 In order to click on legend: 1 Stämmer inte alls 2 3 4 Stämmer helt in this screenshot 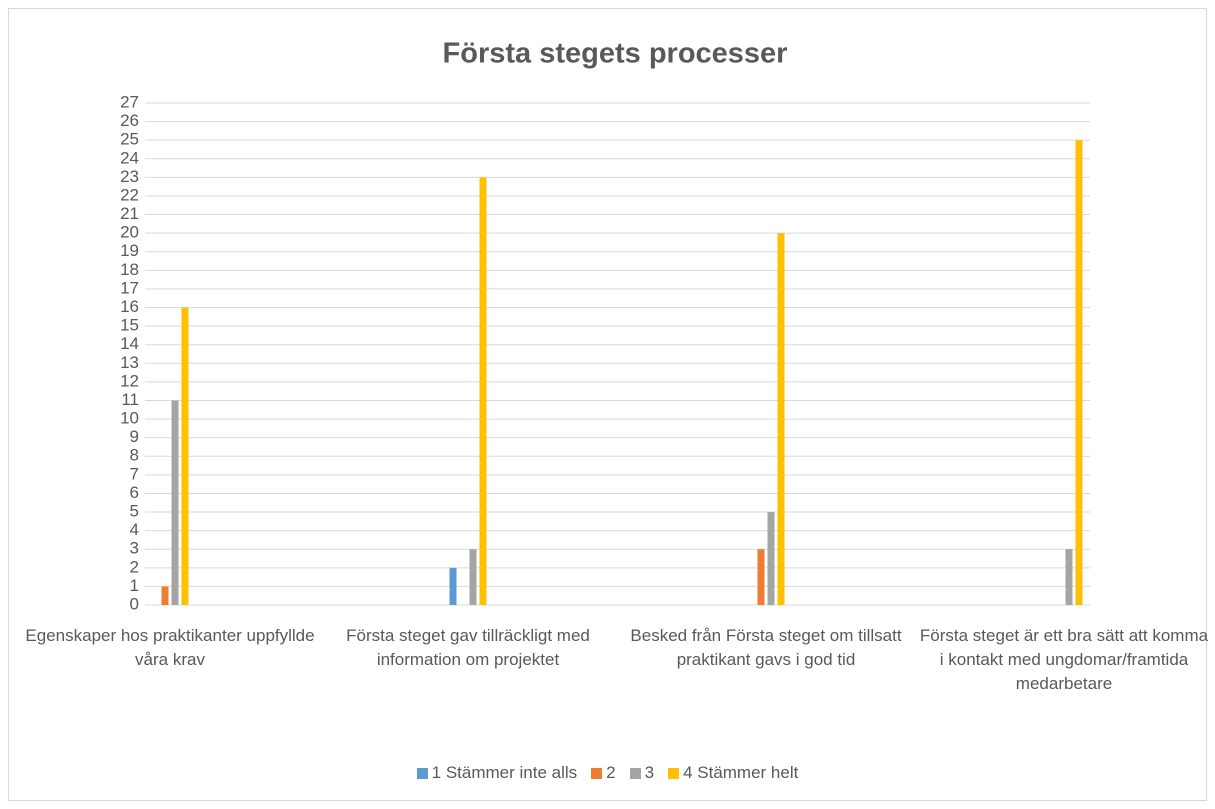, I will do `click(607, 773)`.